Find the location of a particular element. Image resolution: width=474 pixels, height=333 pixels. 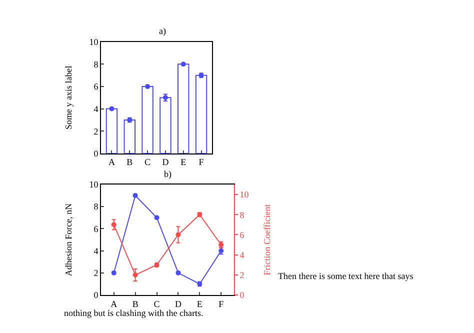

y2-tick-label: 2 is located at coordinates (242, 275).